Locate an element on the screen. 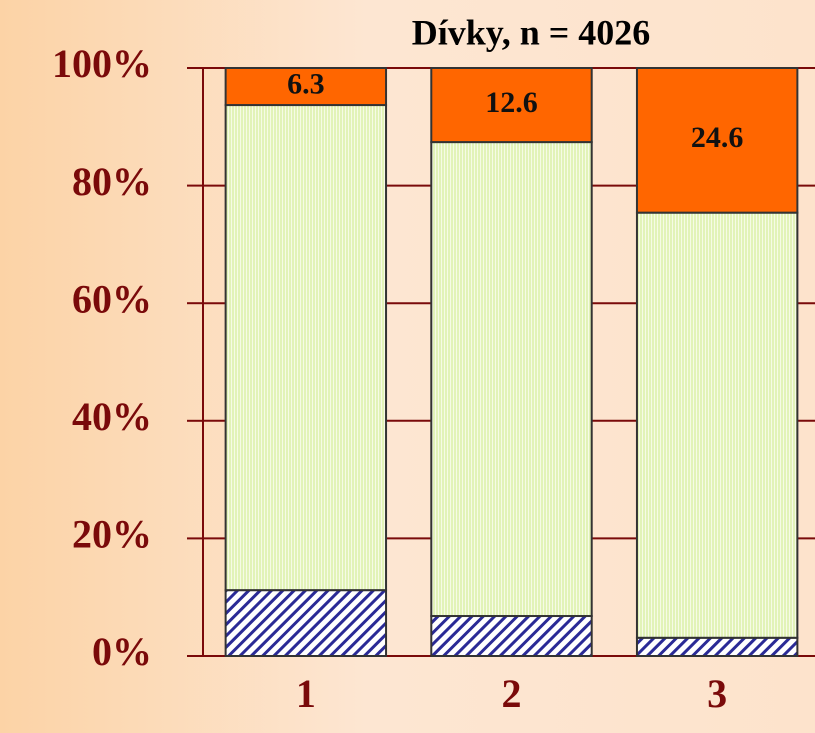 The height and width of the screenshot is (733, 815). x-tick-label: 1 is located at coordinates (306, 693).